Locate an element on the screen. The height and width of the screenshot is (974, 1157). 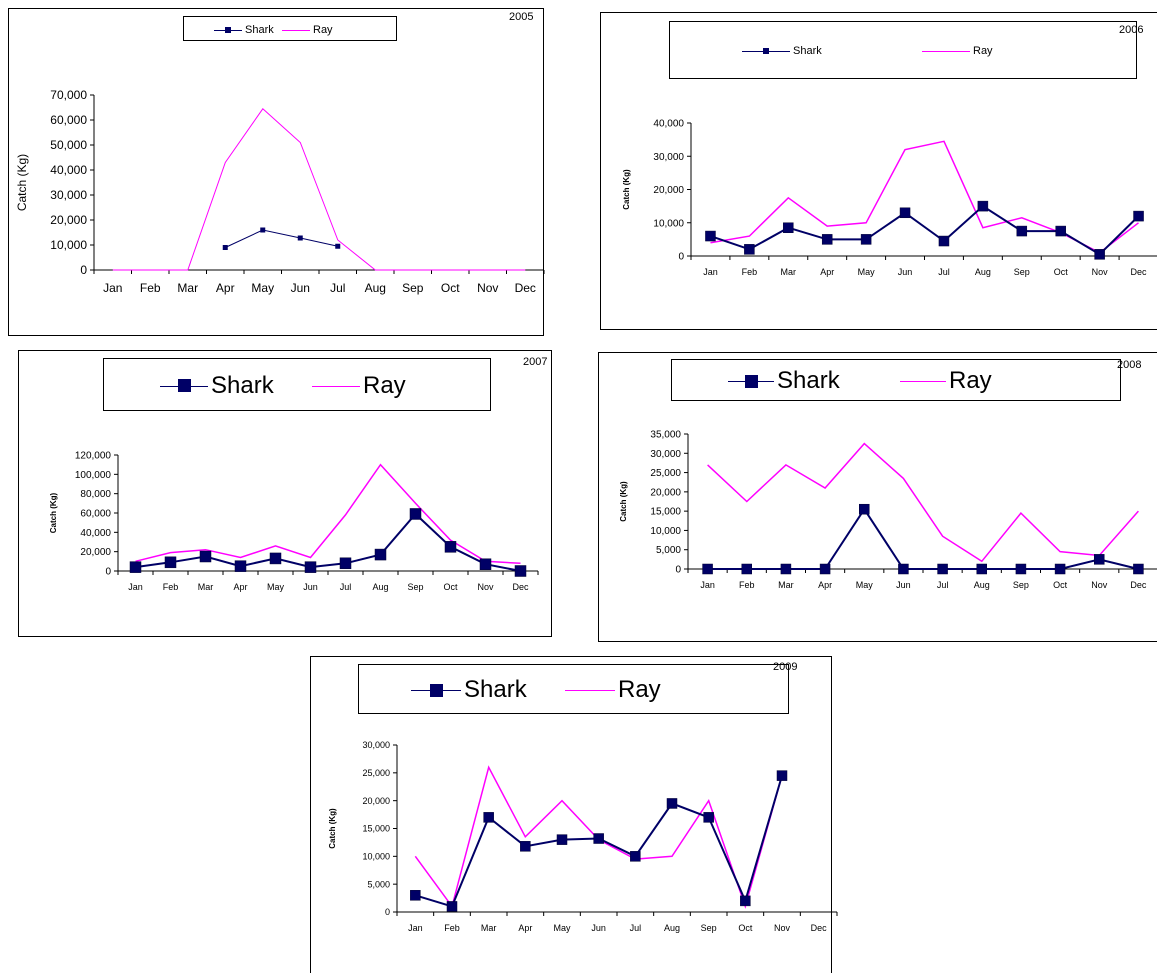
y-tick-label: 5,000 is located at coordinates (378, 884).